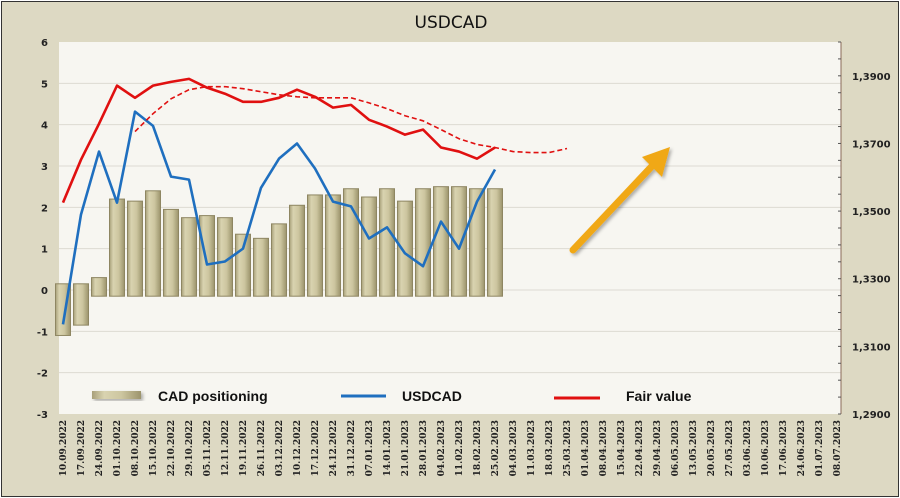 This screenshot has height=498, width=900. Describe the element at coordinates (213, 396) in the screenshot. I see `legend-label-cad-positioning: CAD positioning` at that location.